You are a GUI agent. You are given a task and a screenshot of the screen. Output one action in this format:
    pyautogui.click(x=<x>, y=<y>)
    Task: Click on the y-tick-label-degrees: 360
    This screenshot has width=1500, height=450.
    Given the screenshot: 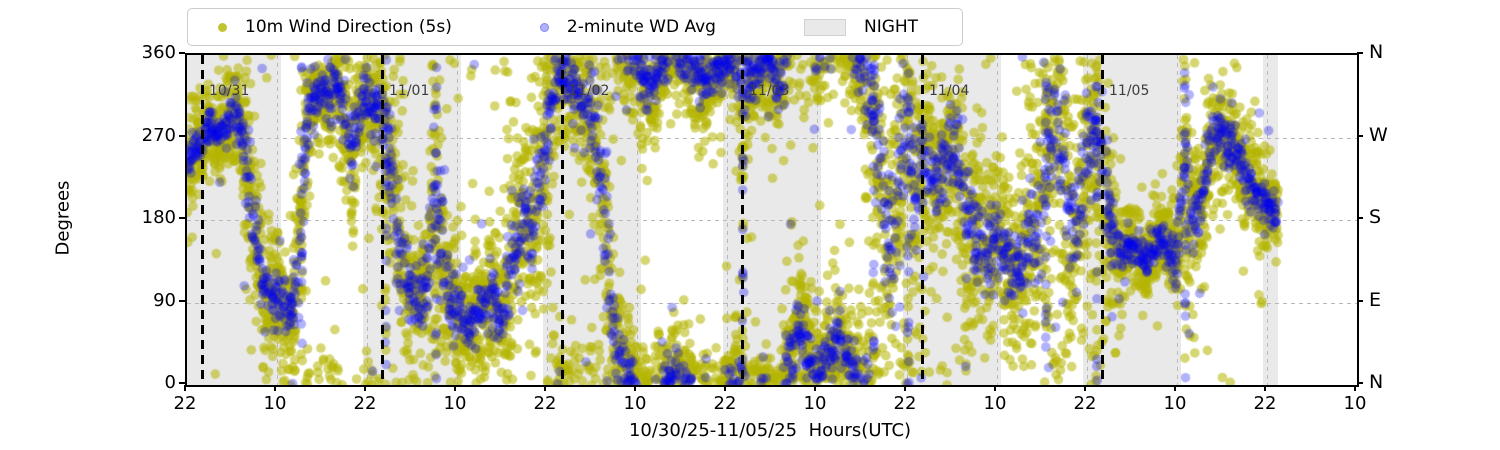 What is the action you would take?
    pyautogui.click(x=158, y=52)
    